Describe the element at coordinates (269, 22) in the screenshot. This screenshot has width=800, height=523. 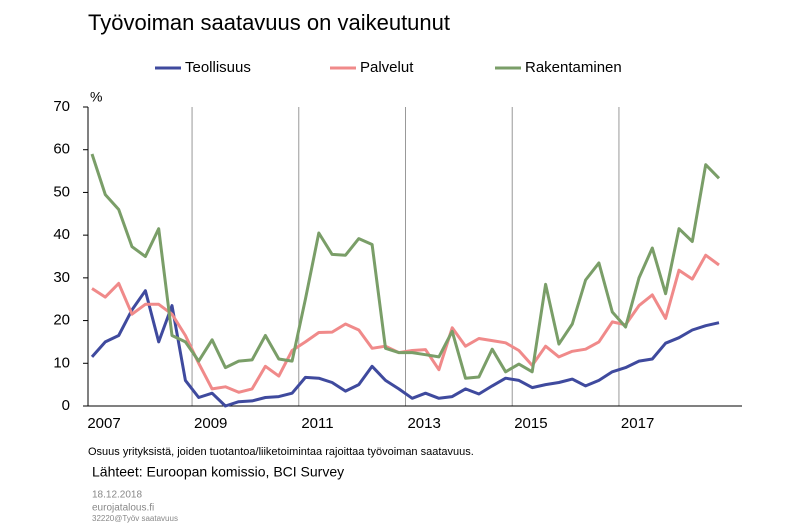
I see `chart-title: Työvoiman saatavuus on vaikeutunut` at that location.